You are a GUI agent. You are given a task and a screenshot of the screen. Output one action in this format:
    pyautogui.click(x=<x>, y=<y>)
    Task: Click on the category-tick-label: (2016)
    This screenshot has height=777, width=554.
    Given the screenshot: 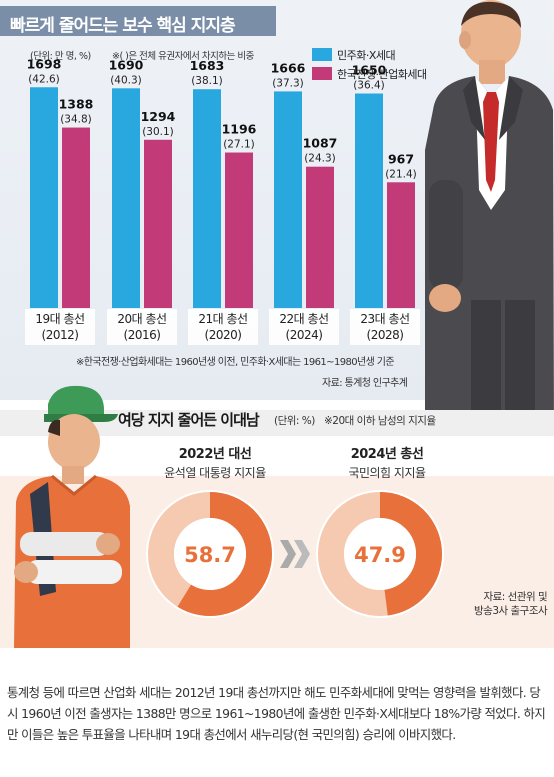 What is the action you would take?
    pyautogui.click(x=142, y=335)
    